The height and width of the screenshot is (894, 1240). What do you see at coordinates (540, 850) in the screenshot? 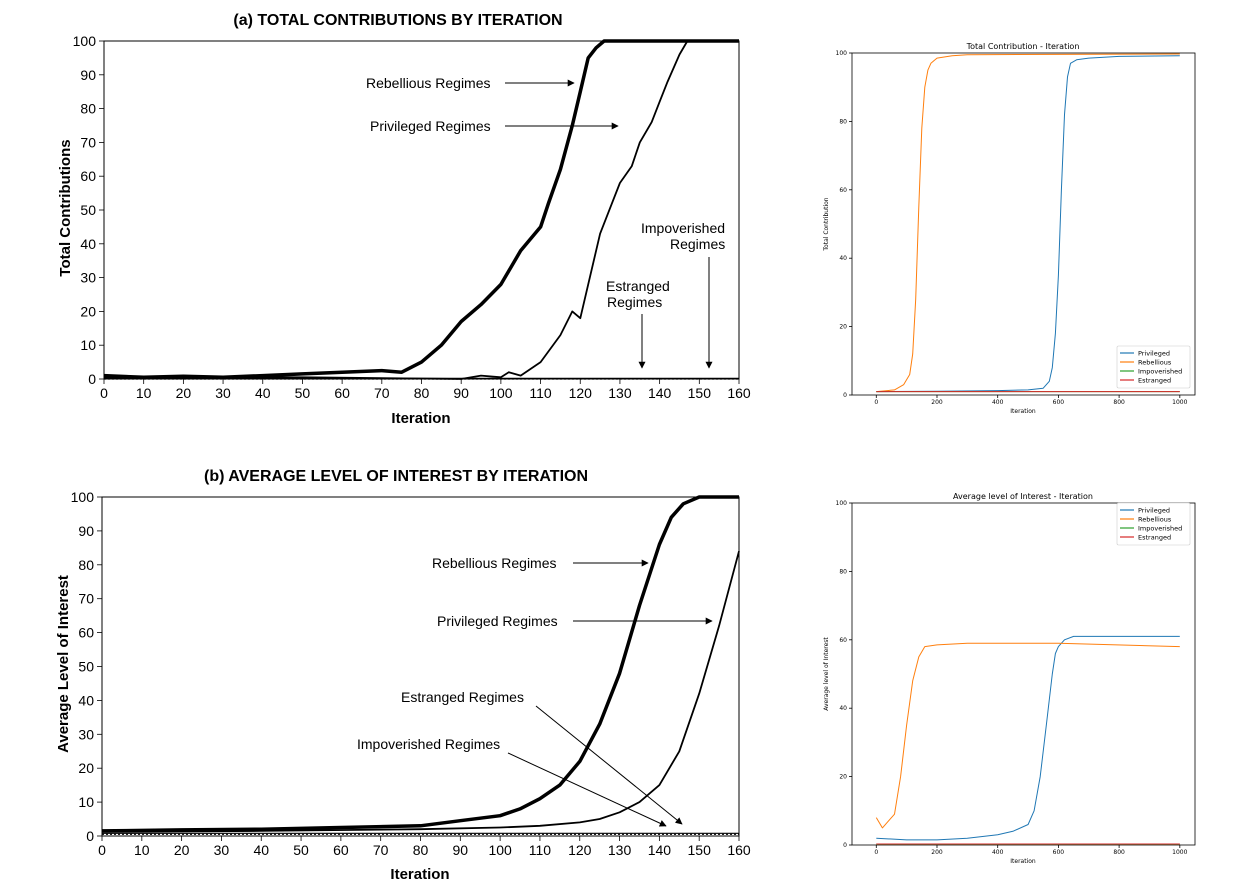
I see `x-tick-label: 110` at bounding box center [540, 850].